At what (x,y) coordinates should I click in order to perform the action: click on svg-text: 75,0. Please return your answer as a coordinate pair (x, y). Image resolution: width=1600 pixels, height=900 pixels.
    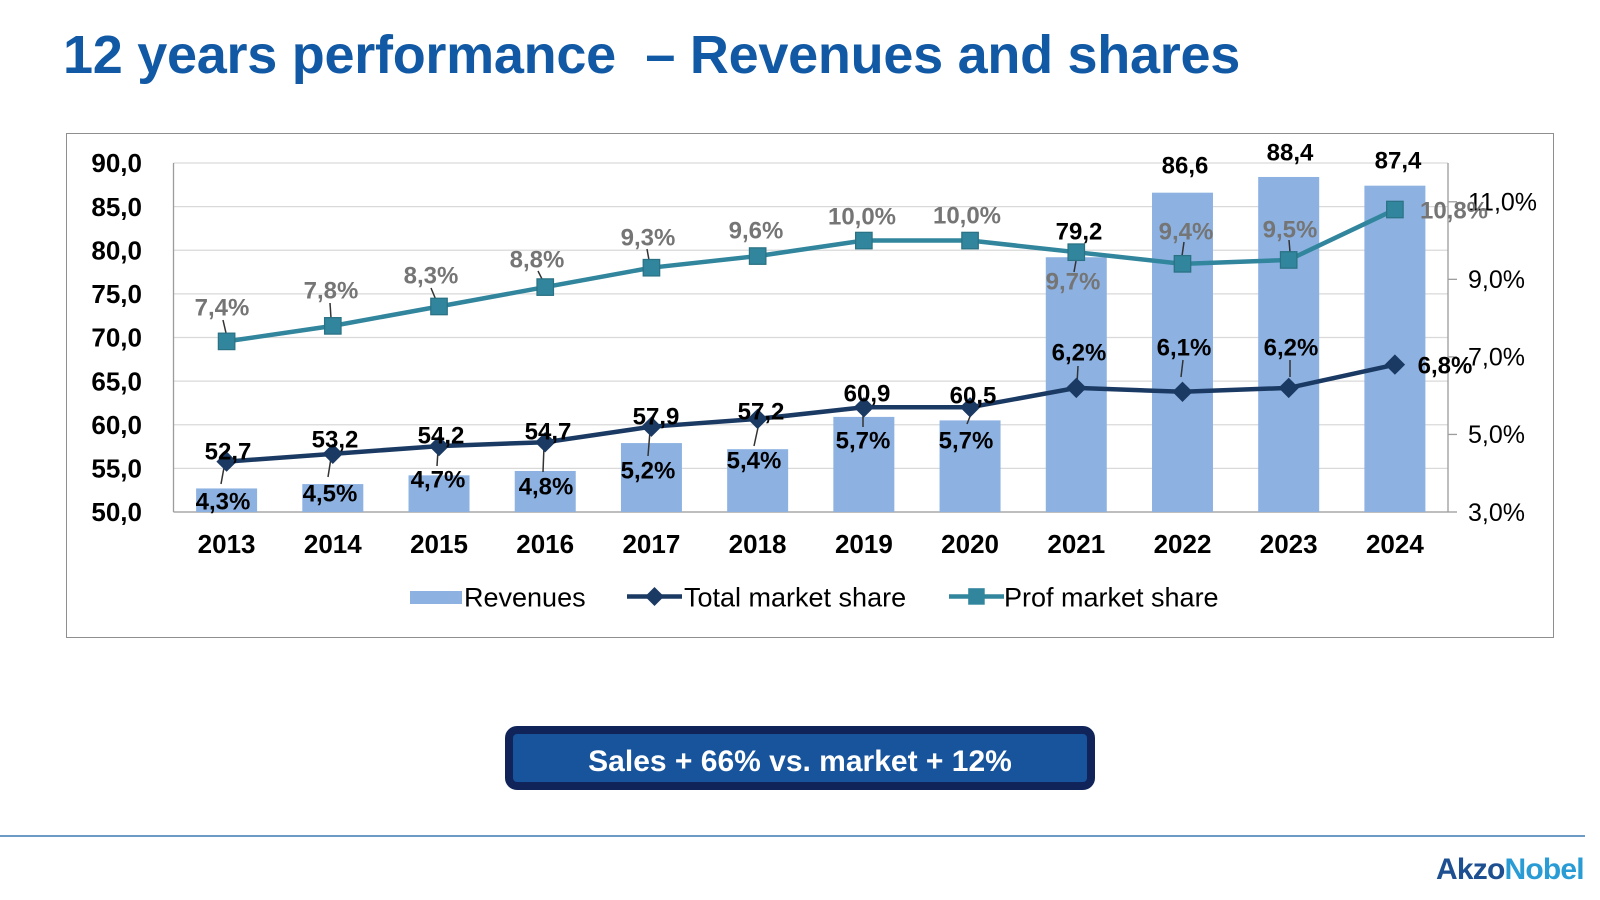
    Looking at the image, I should click on (116, 294).